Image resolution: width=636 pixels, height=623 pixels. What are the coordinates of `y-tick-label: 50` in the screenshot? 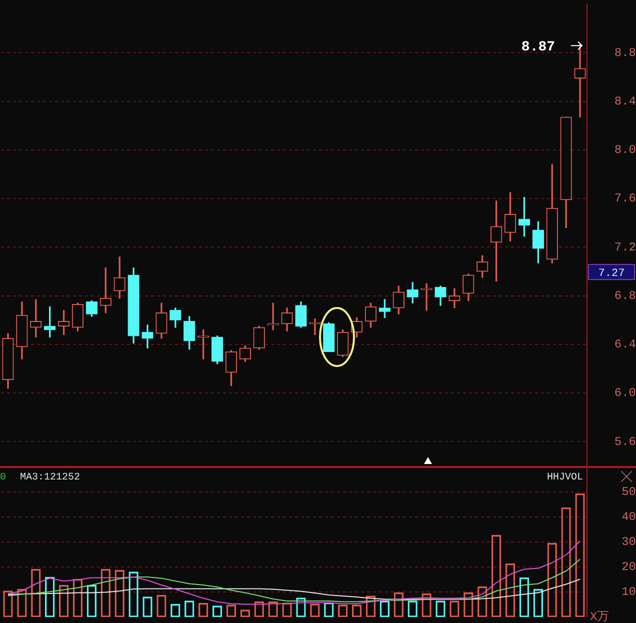 It's located at (629, 492).